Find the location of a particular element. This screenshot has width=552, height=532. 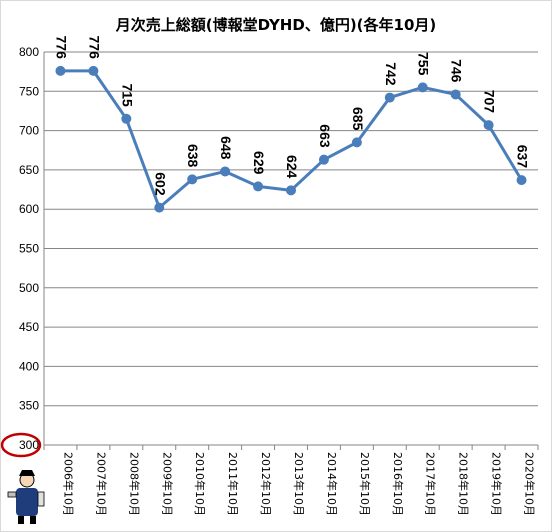

y-tick-label: 550 is located at coordinates (29, 249).